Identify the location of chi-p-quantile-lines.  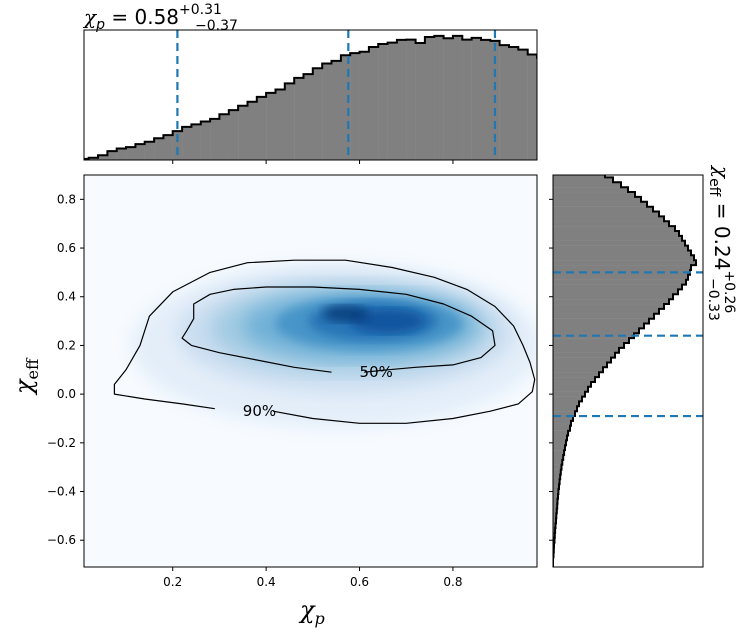
(336, 95).